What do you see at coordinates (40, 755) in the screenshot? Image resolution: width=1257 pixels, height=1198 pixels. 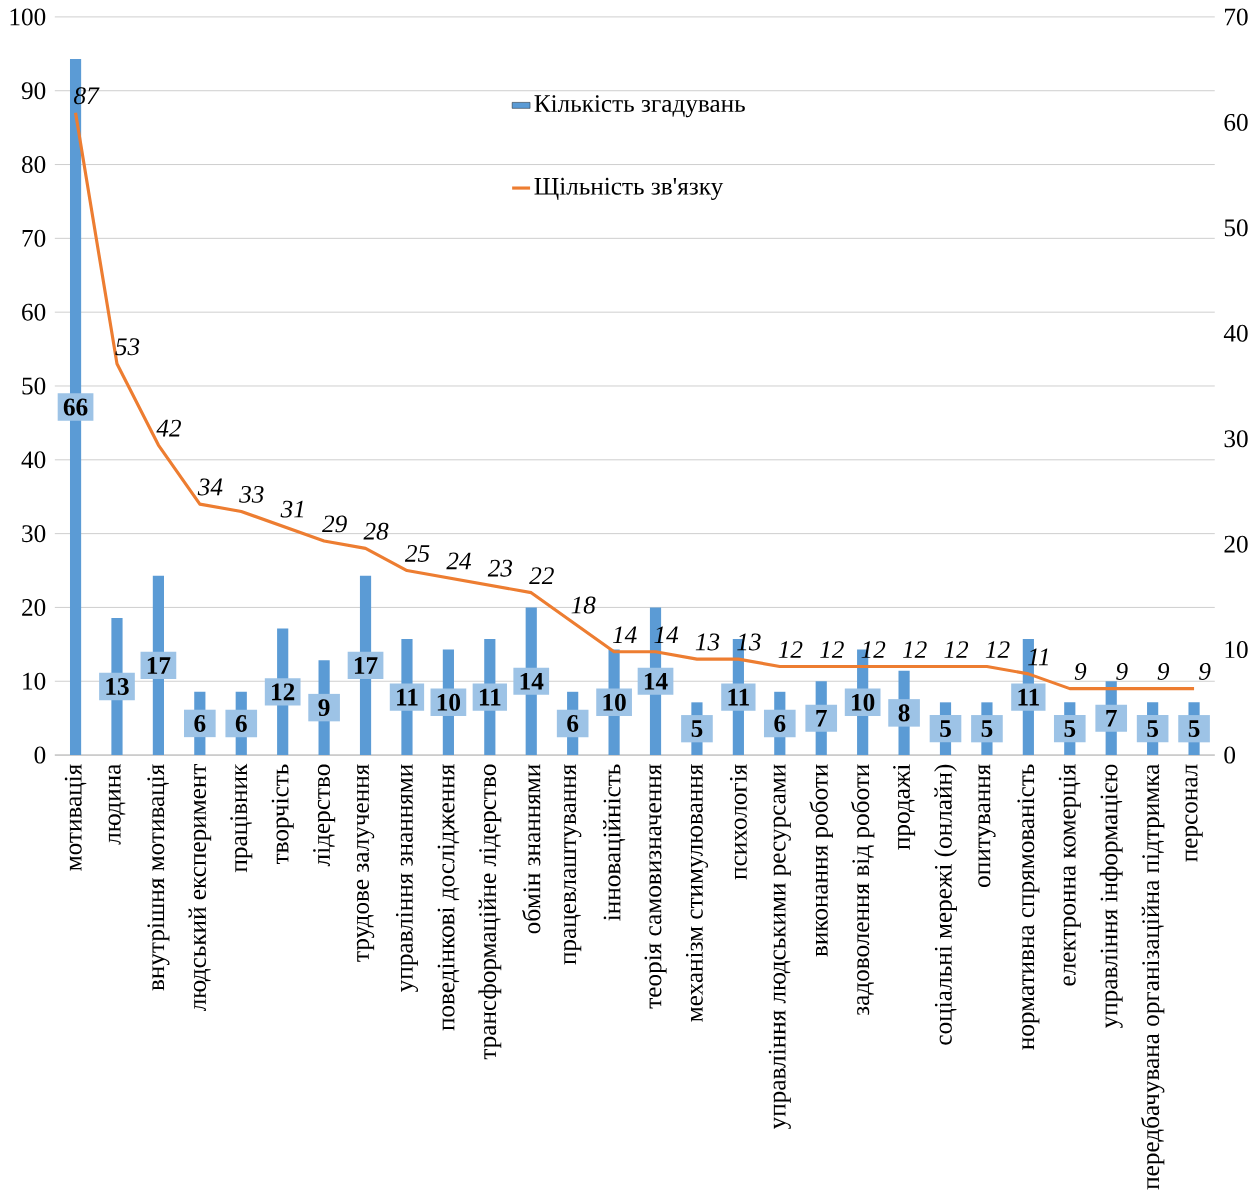 I see `y-tick-label: 0` at bounding box center [40, 755].